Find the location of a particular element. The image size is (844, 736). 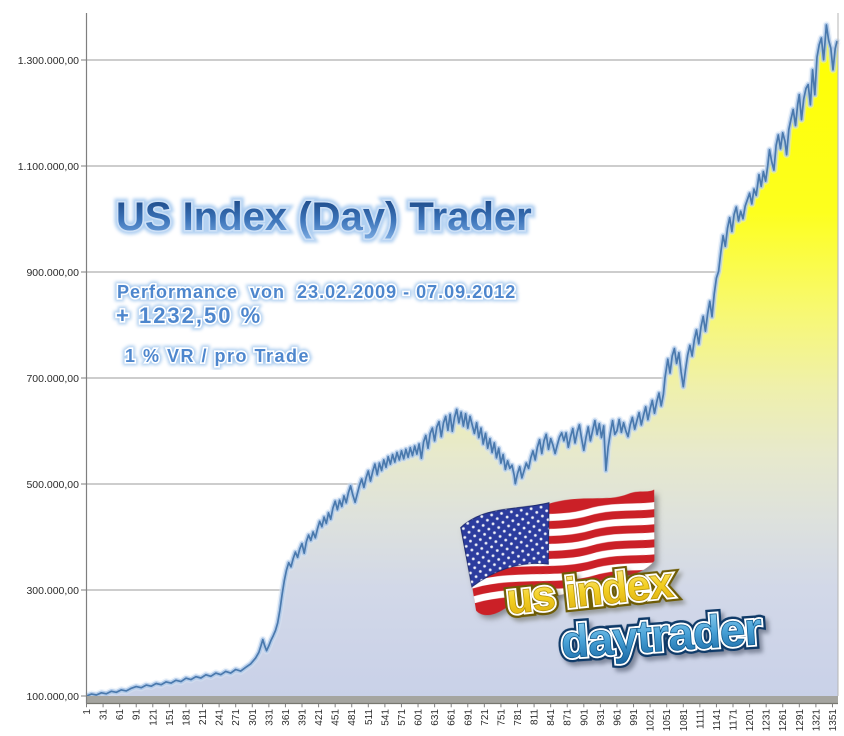

risk-per-trade-glow: 1 % VR / pro Trade is located at coordinates (217, 356).